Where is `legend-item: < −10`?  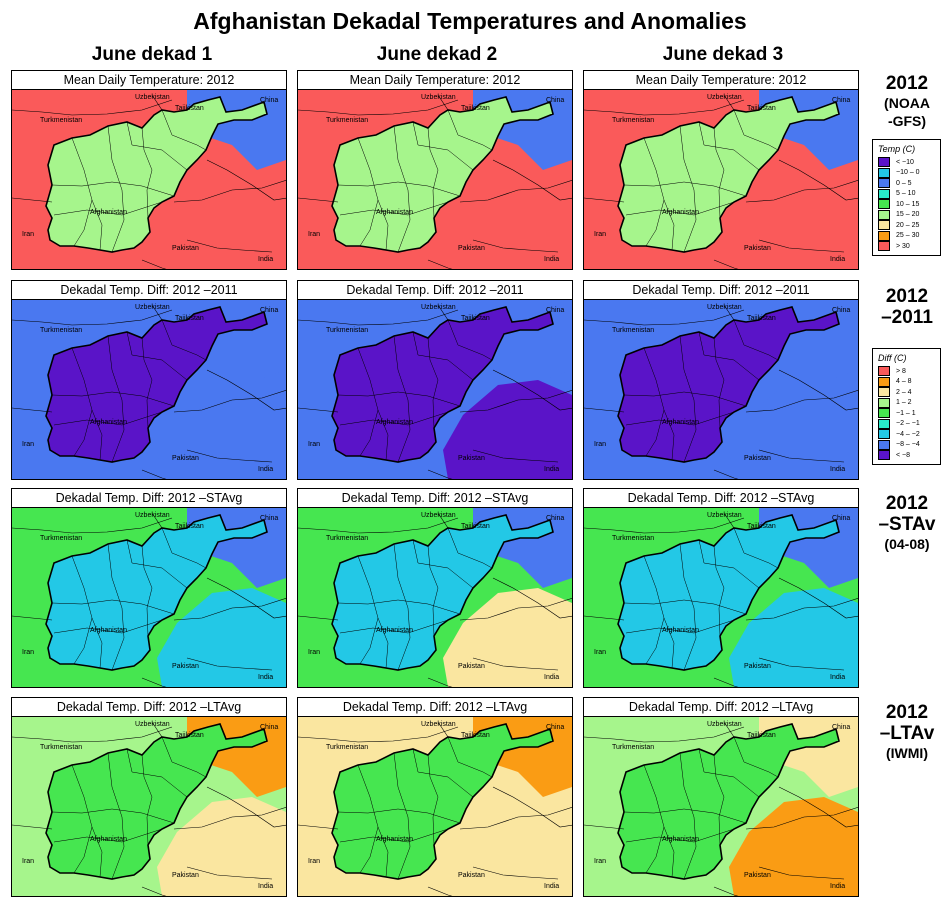
legend-item: < −10 is located at coordinates (907, 162).